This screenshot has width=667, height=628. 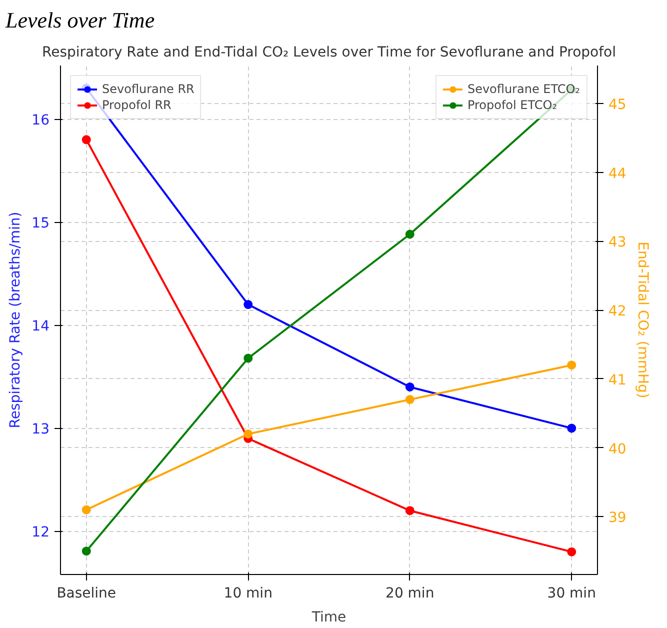 I want to click on y-tick-label: 15, so click(x=41, y=224).